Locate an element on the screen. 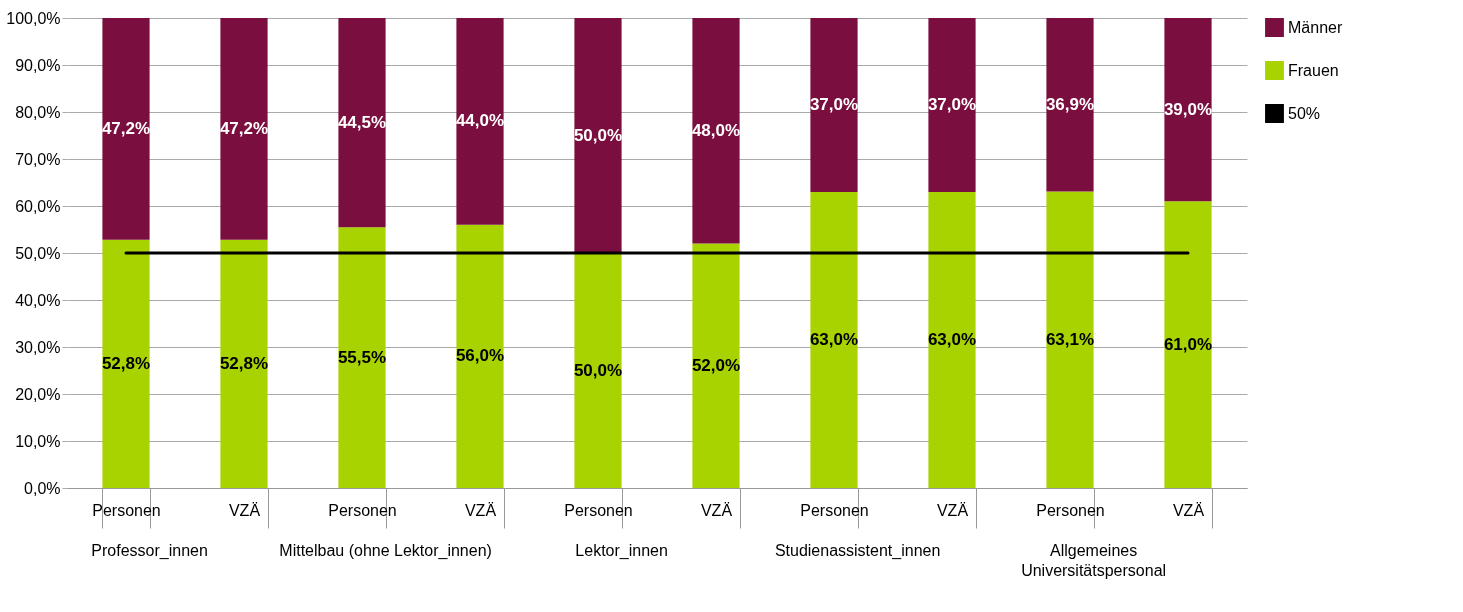  data-label: 61,0% is located at coordinates (1188, 344).